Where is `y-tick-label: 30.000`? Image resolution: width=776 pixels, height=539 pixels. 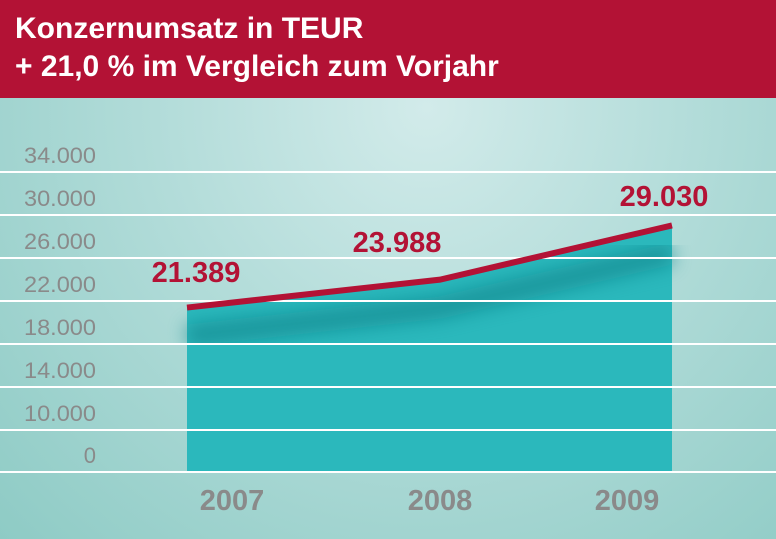 y-tick-label: 30.000 is located at coordinates (60, 198).